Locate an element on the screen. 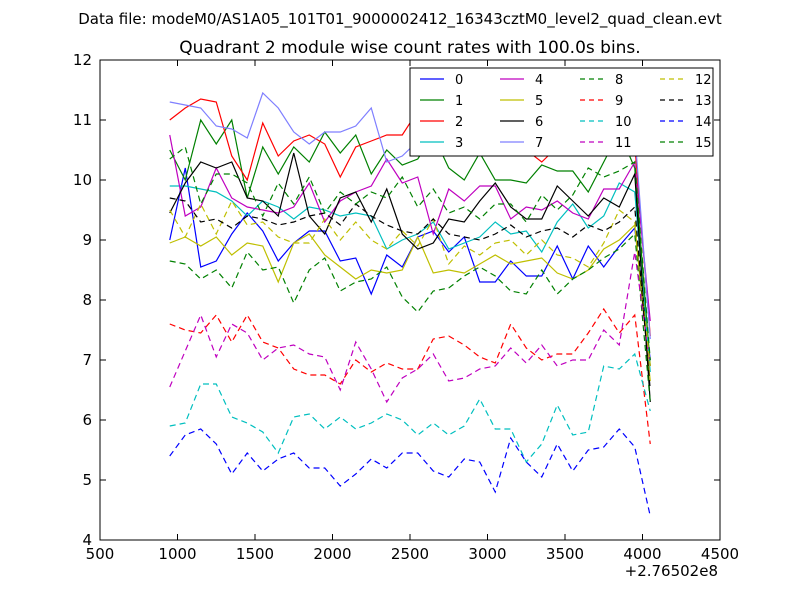 The height and width of the screenshot is (600, 800). legend-label-9: 9 is located at coordinates (619, 101).